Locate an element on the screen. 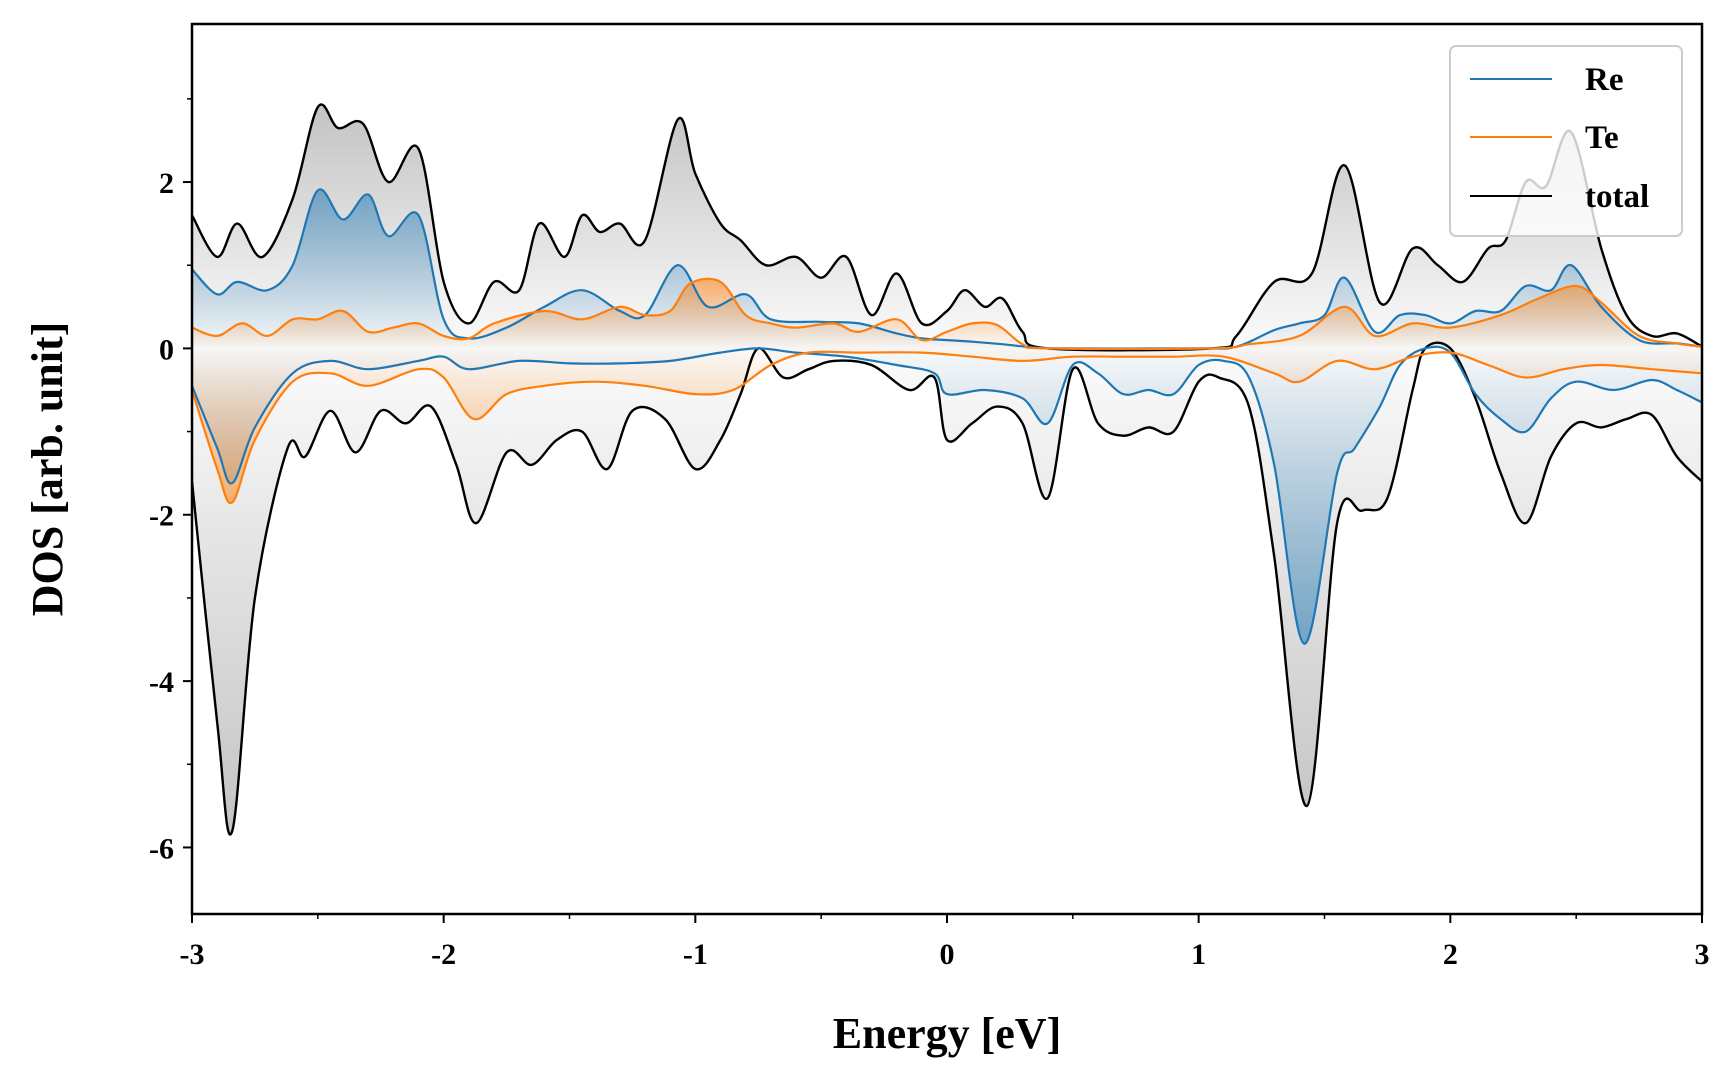 The width and height of the screenshot is (1728, 1080). x-tick-label: 0 is located at coordinates (947, 954).